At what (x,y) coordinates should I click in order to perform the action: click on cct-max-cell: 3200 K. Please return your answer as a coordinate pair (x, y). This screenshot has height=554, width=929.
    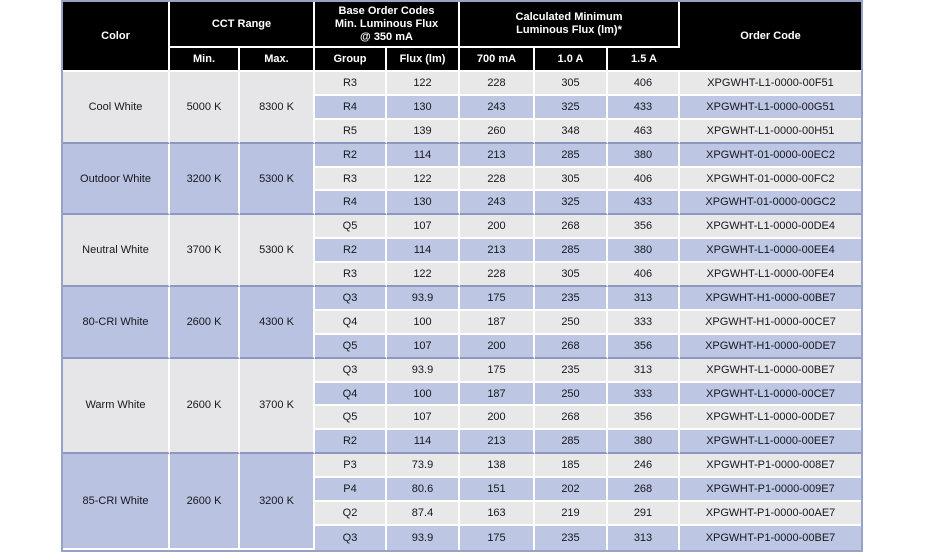
    Looking at the image, I should click on (277, 502).